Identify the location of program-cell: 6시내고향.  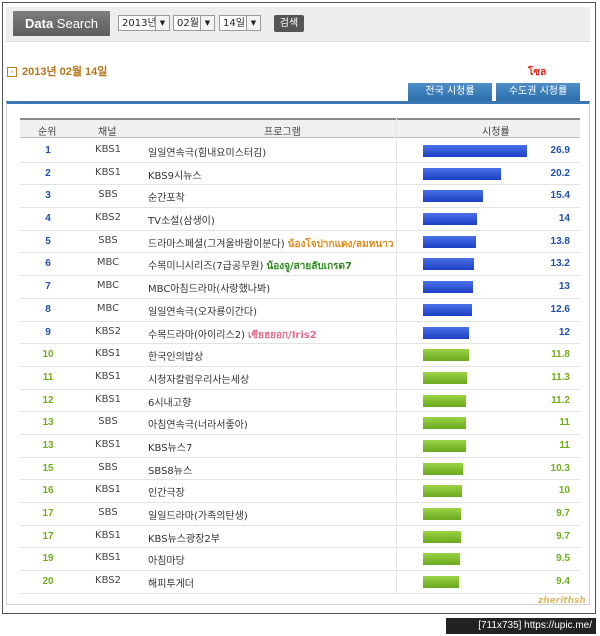
(169, 401).